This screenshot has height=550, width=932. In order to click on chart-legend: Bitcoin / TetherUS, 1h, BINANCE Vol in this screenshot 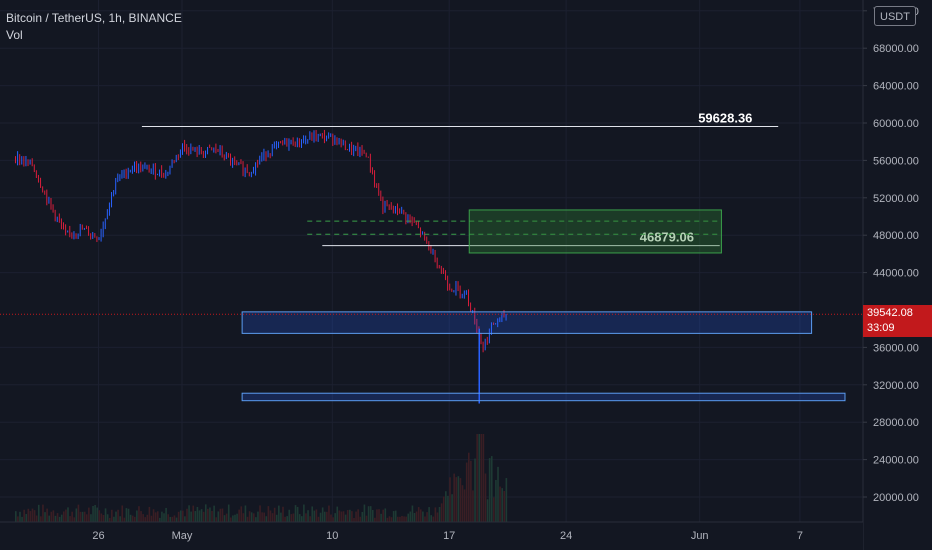, I will do `click(94, 27)`.